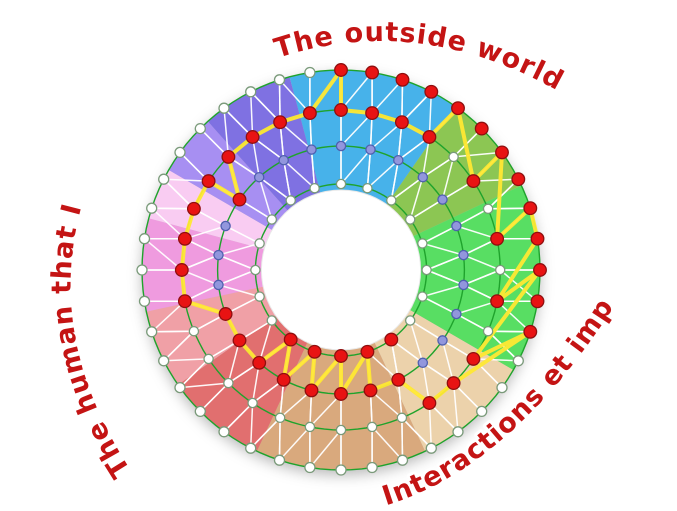 The height and width of the screenshot is (511, 677). What do you see at coordinates (210, 210) in the screenshot?
I see `sector-light-pink` at bounding box center [210, 210].